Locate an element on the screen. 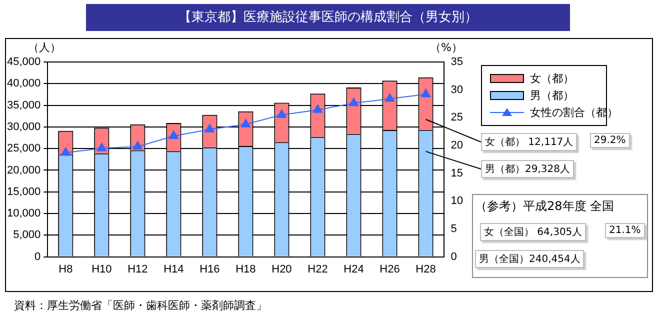 Image resolution: width=656 pixels, height=324 pixels. y2-tick-label: 15 is located at coordinates (457, 173).